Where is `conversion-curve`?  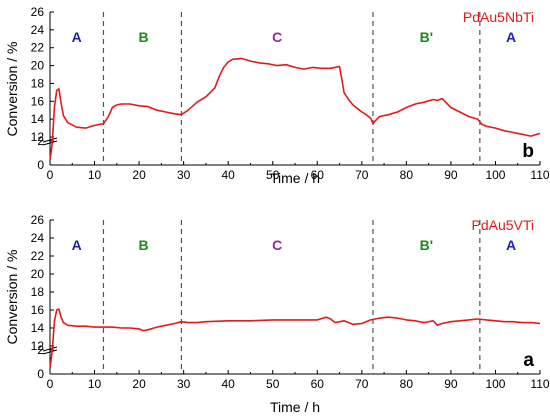
conversion-curve is located at coordinates (295, 338).